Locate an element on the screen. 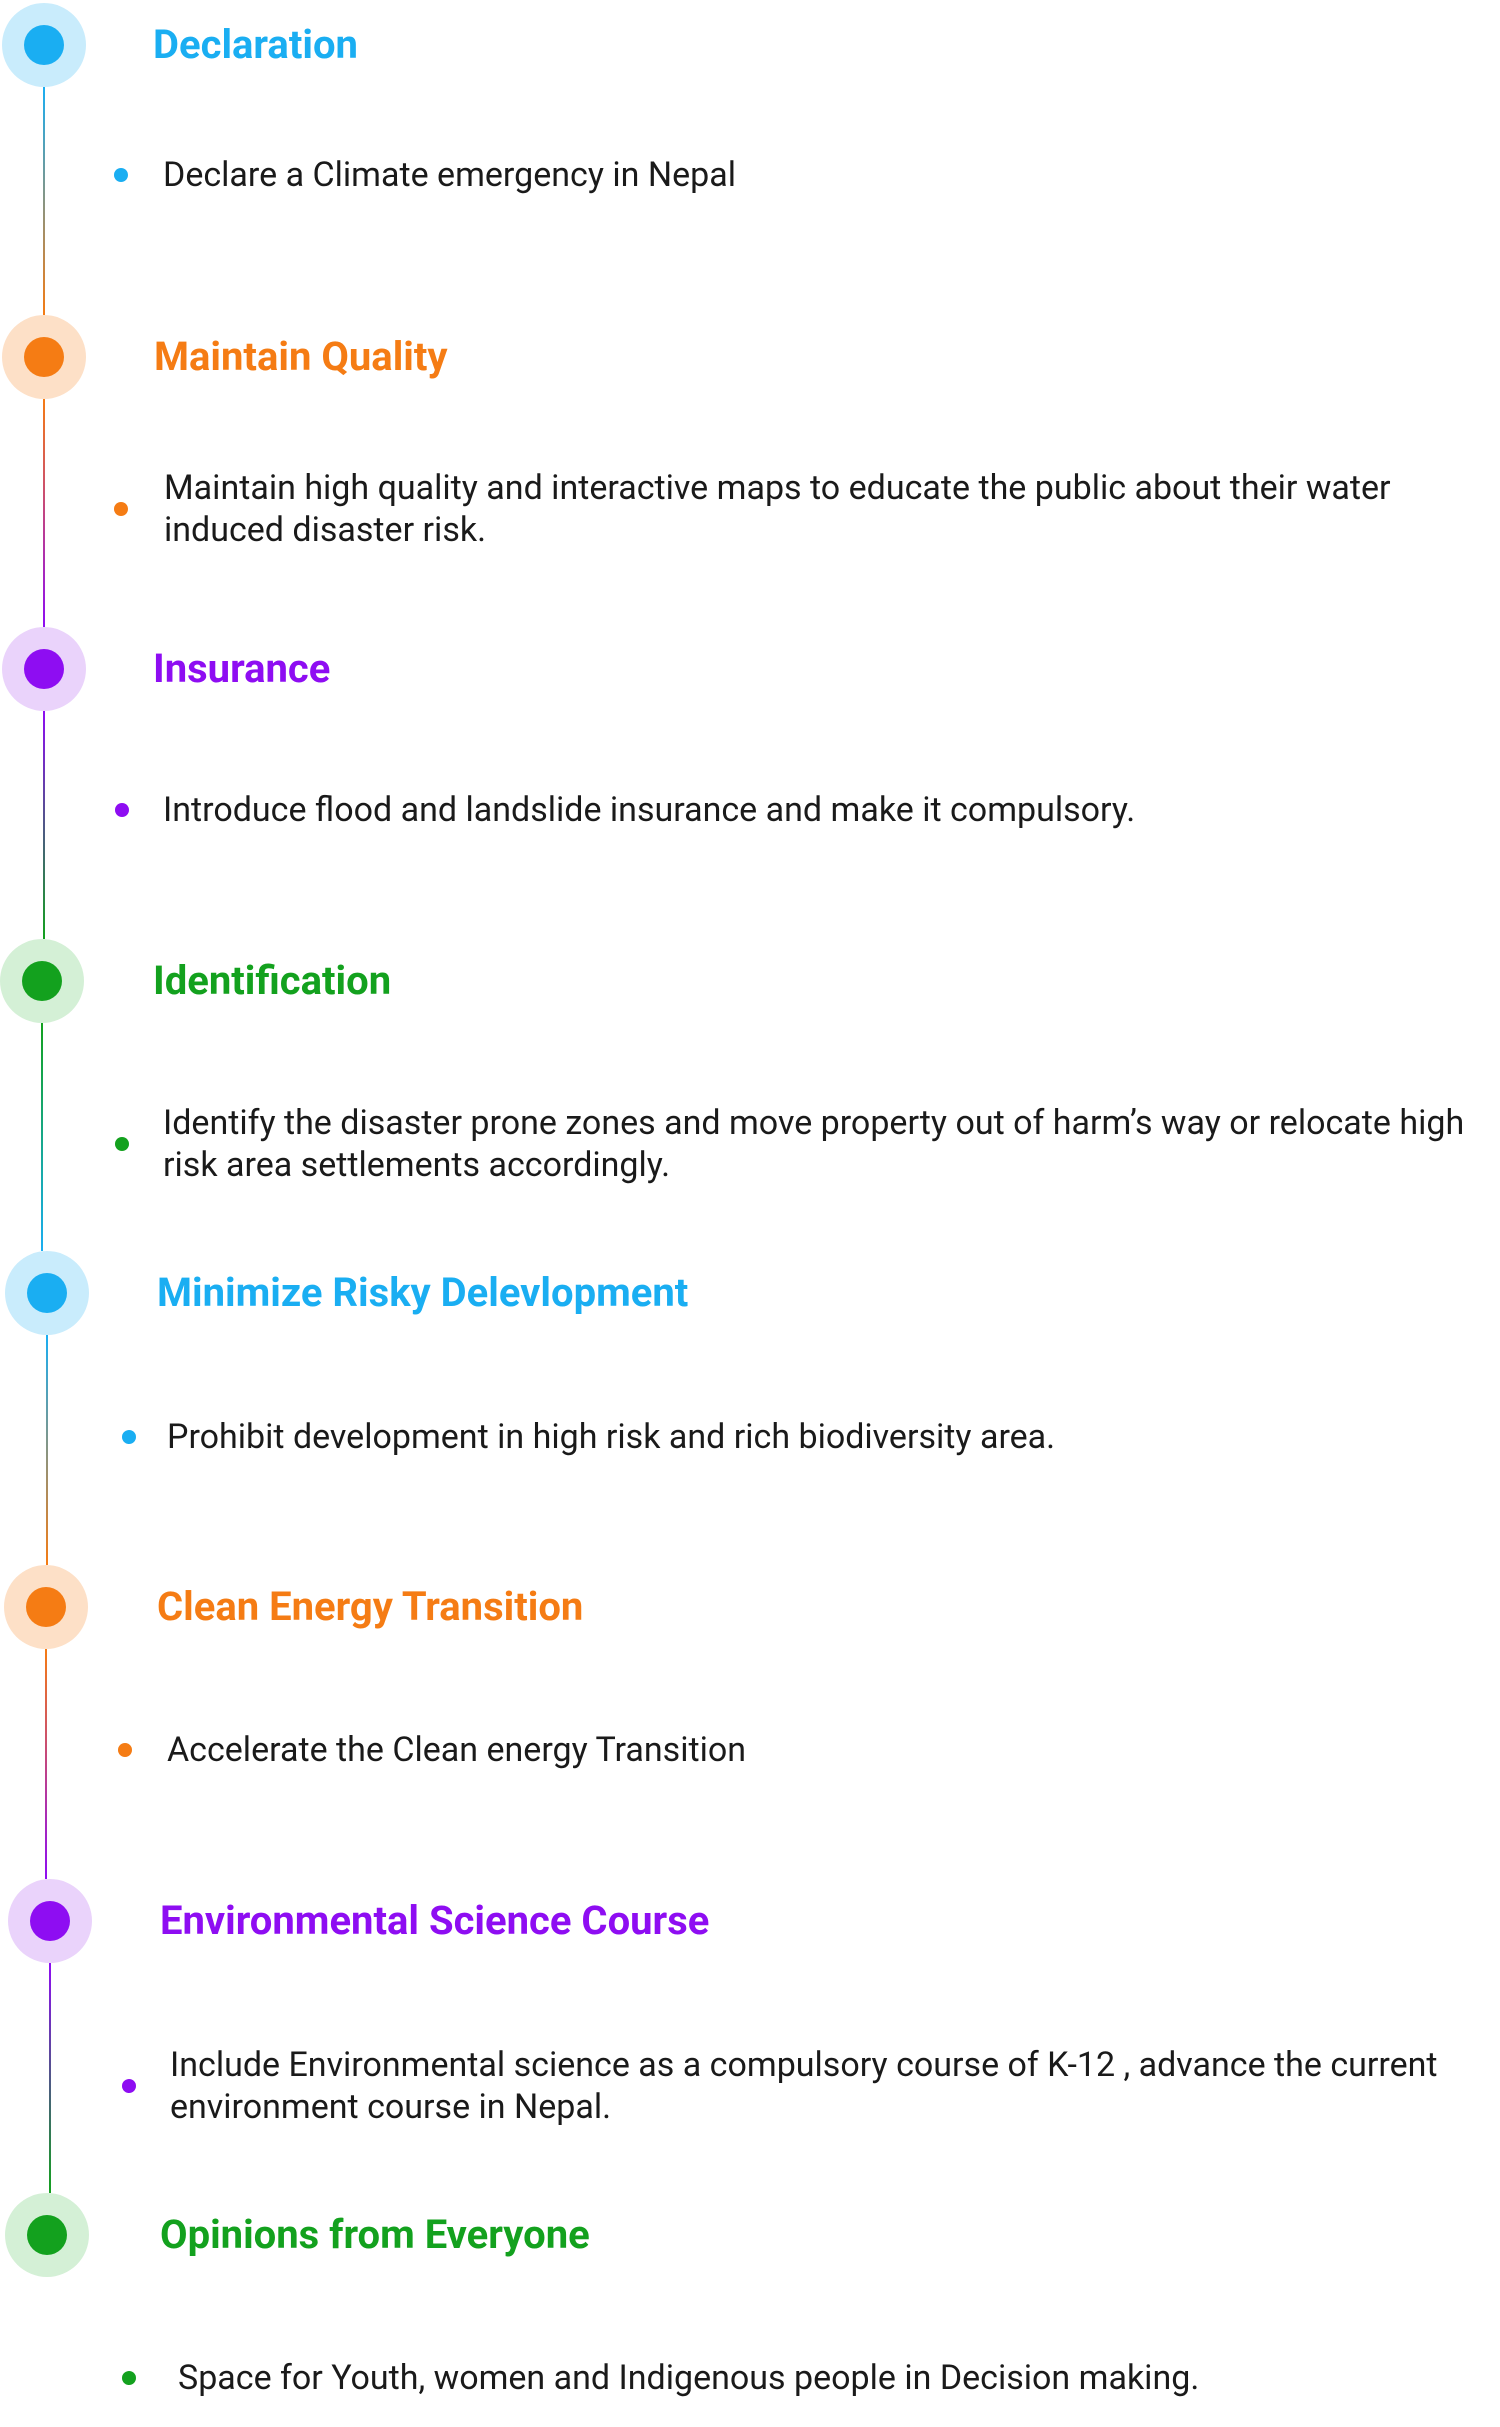  step-title: Clean Energy Transition is located at coordinates (370, 1606).